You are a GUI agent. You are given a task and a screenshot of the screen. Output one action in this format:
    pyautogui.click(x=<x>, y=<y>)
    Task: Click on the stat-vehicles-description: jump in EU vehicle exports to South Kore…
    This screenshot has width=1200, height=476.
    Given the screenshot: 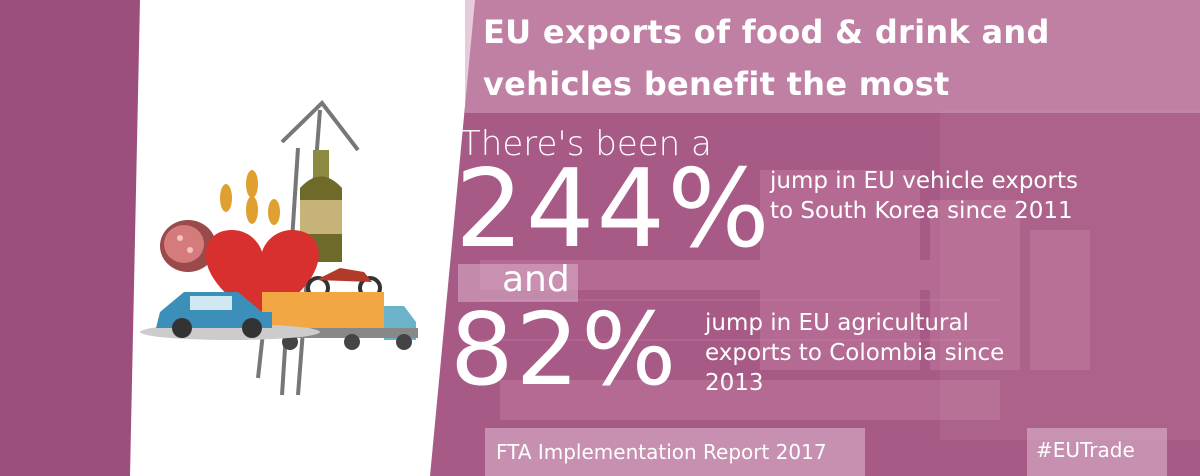 What is the action you would take?
    pyautogui.click(x=924, y=196)
    